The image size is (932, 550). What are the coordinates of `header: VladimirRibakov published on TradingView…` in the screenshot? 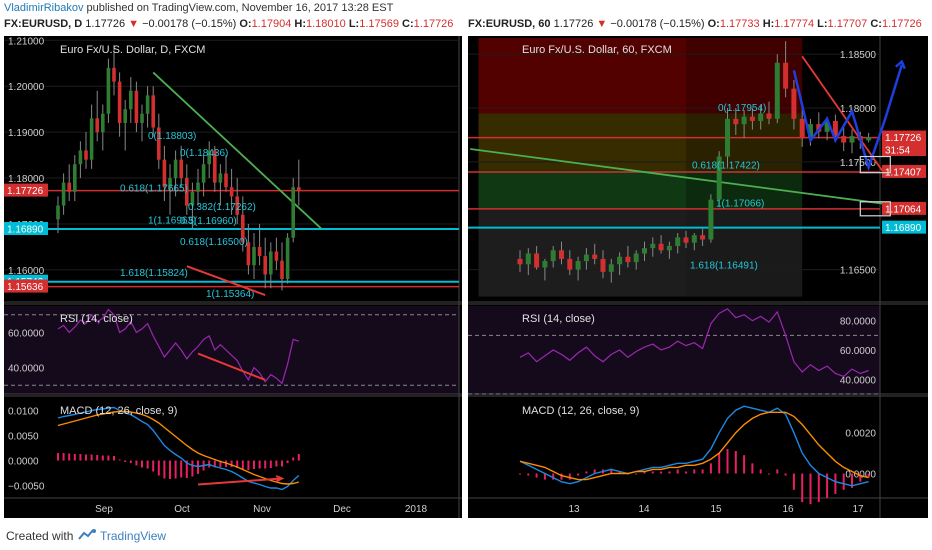 It's located at (466, 18).